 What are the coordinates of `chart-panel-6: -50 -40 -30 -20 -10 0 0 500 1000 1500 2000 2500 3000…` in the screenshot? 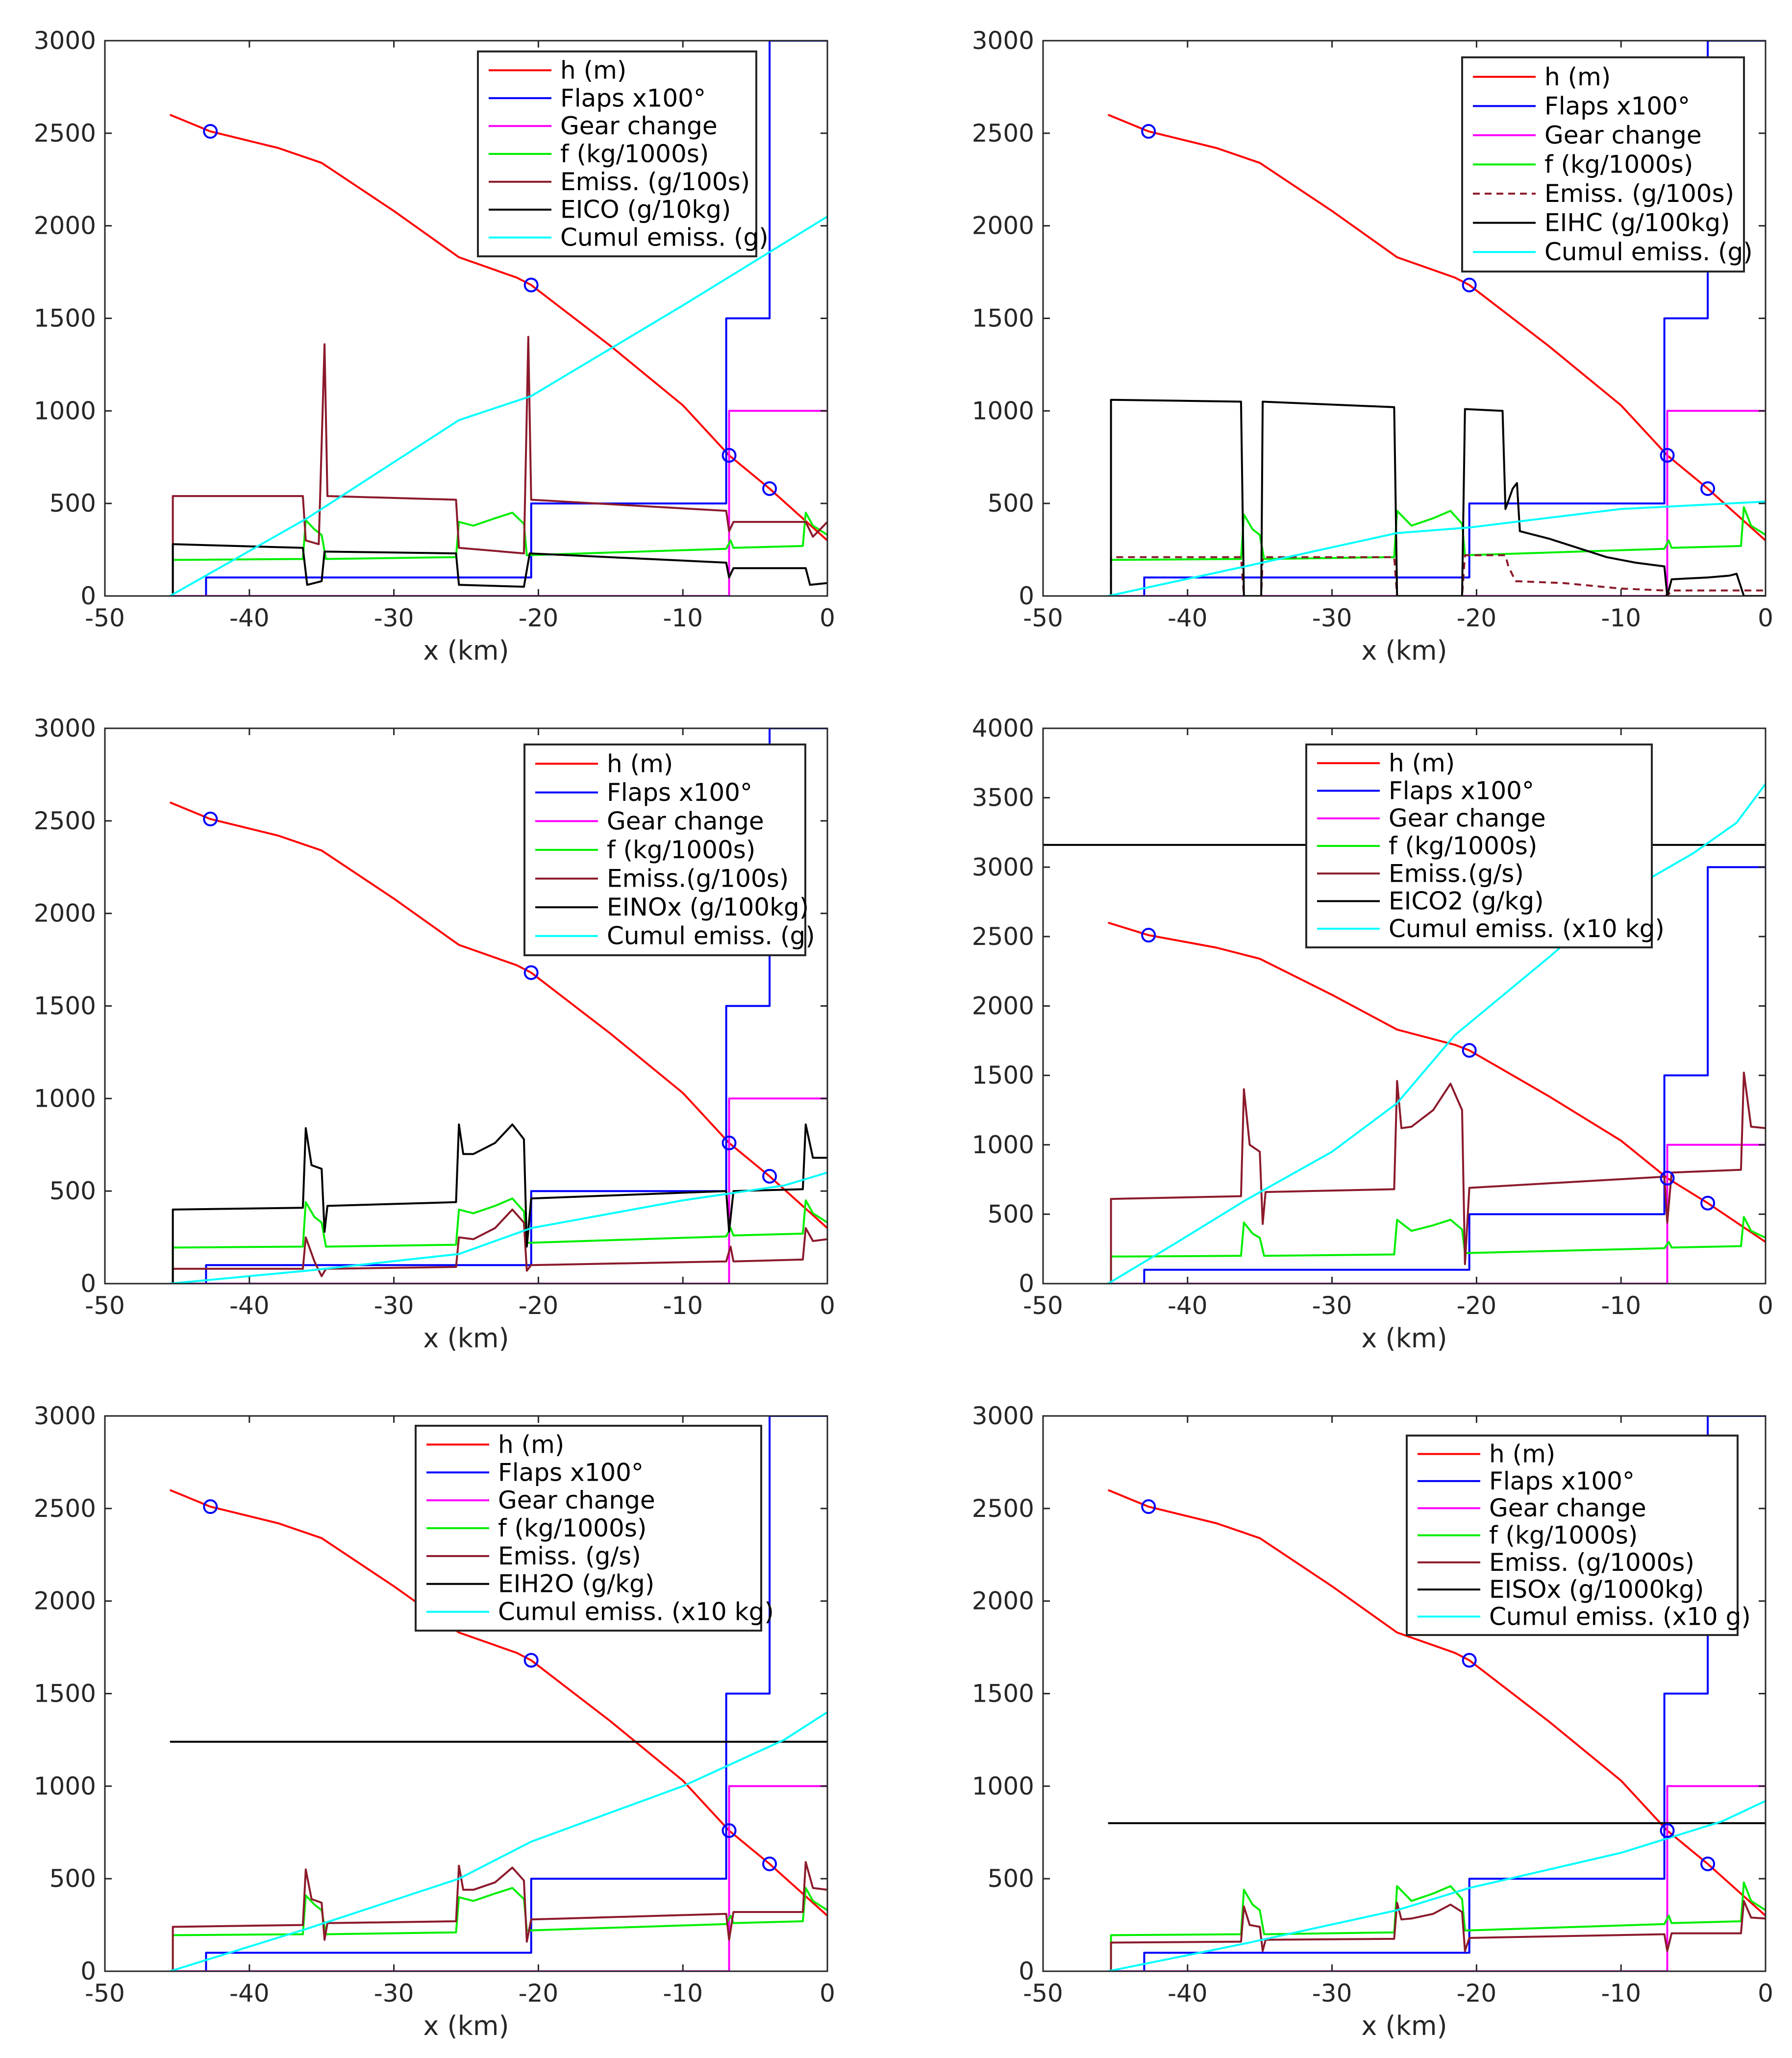 It's located at (1373, 1721).